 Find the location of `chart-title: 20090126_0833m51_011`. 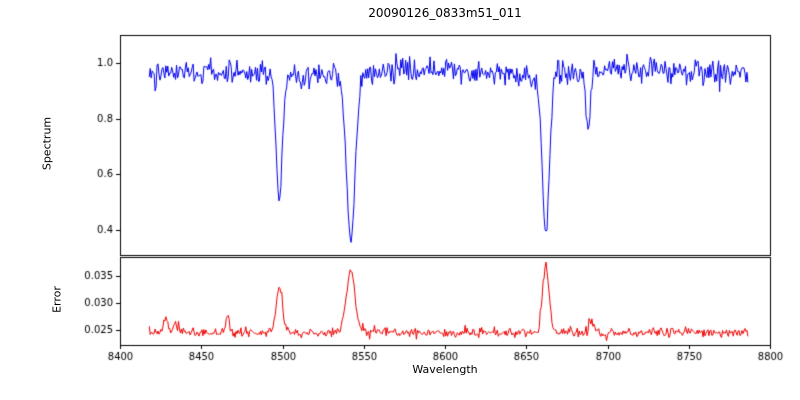

chart-title: 20090126_0833m51_011 is located at coordinates (445, 13).